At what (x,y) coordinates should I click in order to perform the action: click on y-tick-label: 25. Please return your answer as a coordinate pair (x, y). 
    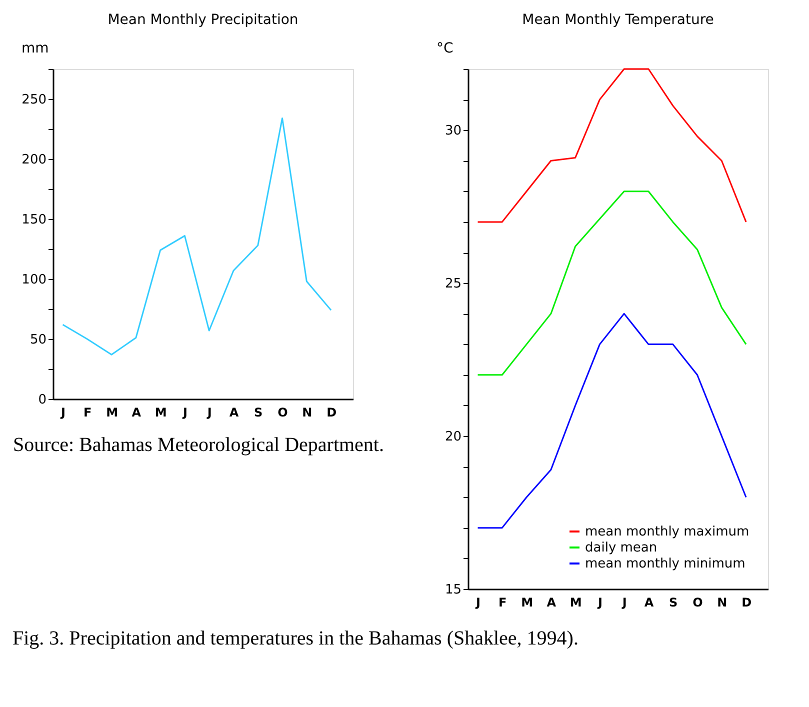
    Looking at the image, I should click on (453, 284).